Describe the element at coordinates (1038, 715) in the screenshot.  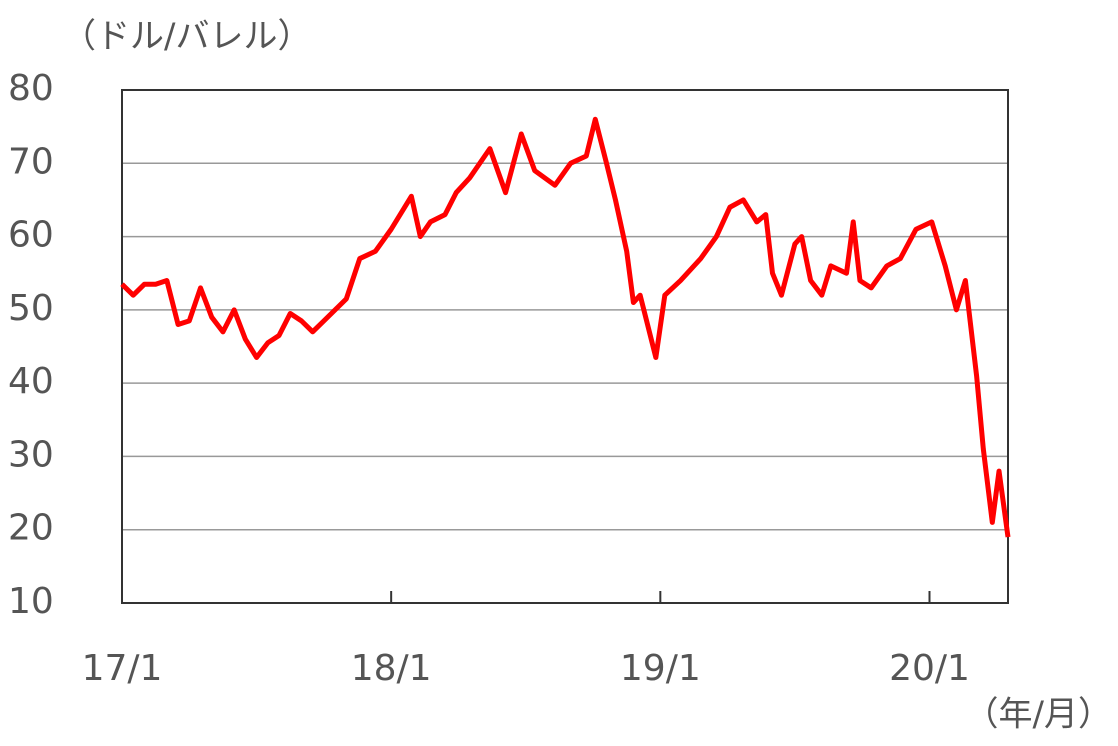
I see `x-axis-label: （年/月）` at that location.